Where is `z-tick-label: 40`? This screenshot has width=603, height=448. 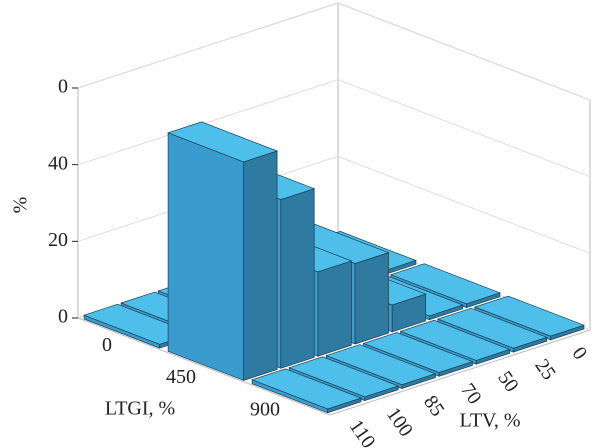 z-tick-label: 40 is located at coordinates (58, 163).